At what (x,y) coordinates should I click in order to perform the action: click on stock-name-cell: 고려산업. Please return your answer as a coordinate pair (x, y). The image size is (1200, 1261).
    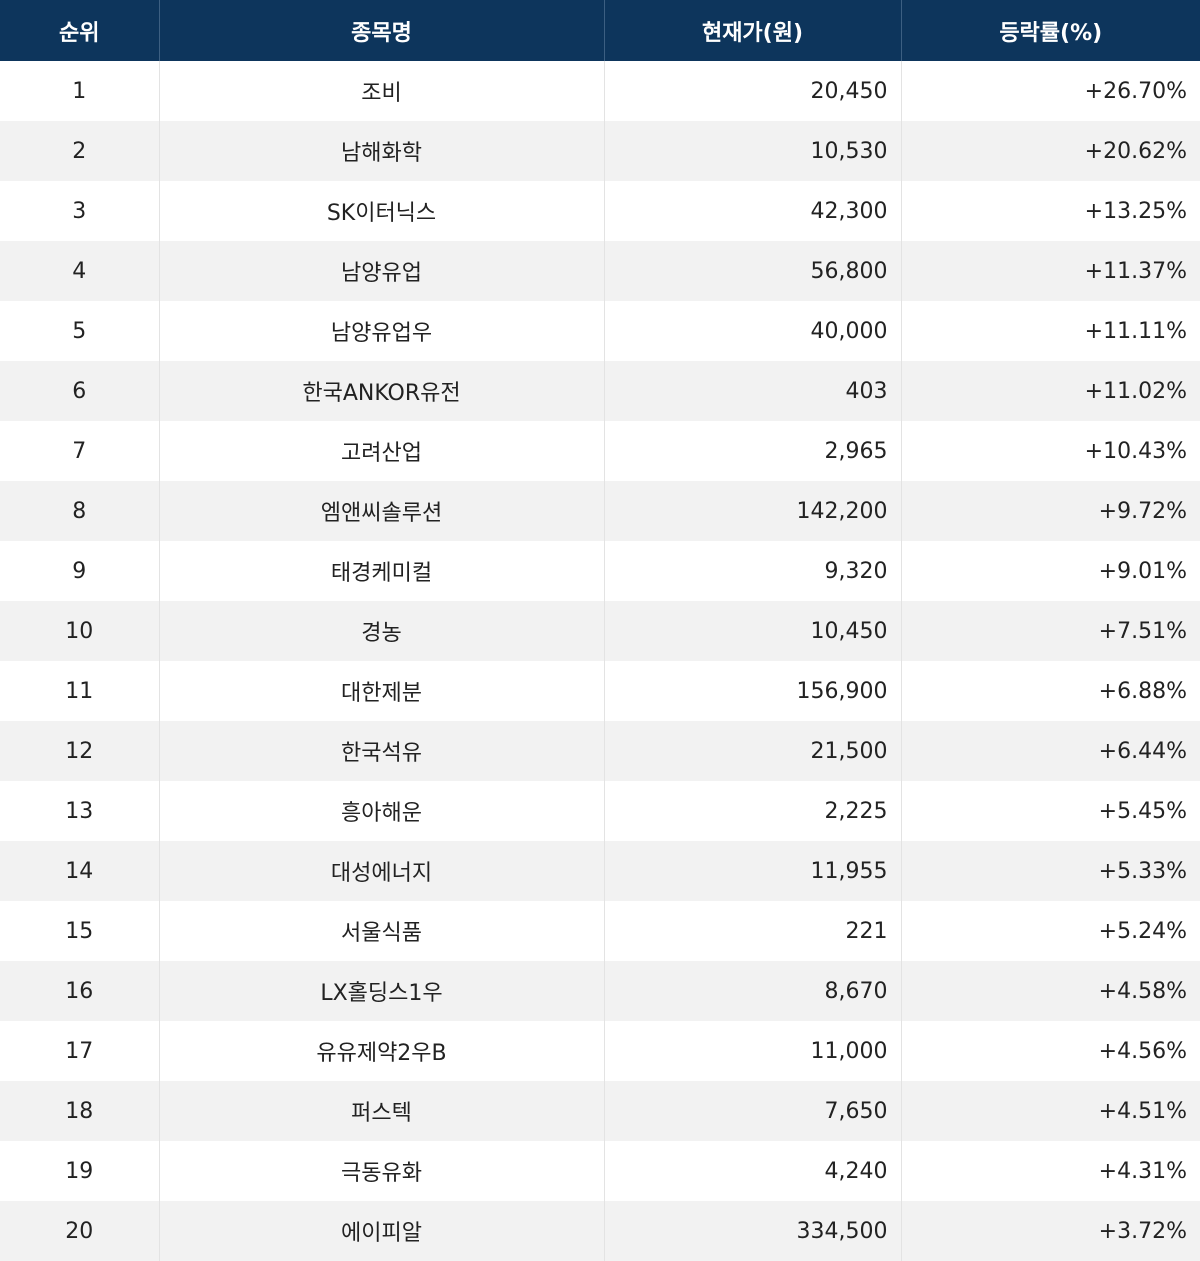
    Looking at the image, I should click on (381, 451).